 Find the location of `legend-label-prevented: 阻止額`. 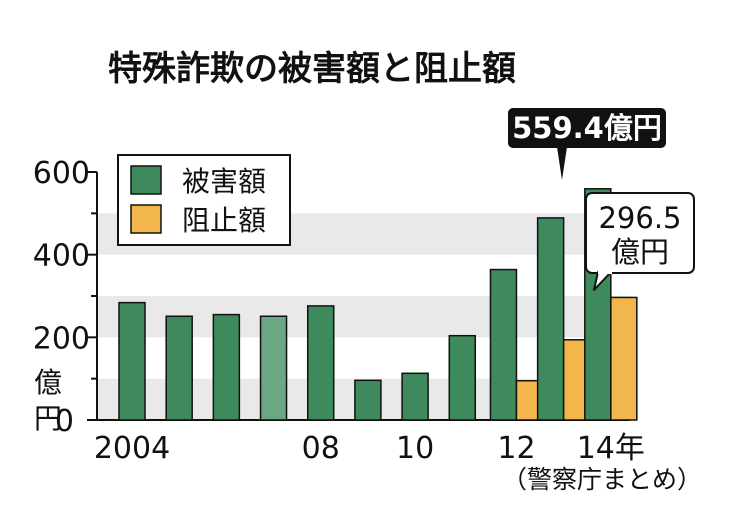

legend-label-prevented: 阻止額 is located at coordinates (224, 220).